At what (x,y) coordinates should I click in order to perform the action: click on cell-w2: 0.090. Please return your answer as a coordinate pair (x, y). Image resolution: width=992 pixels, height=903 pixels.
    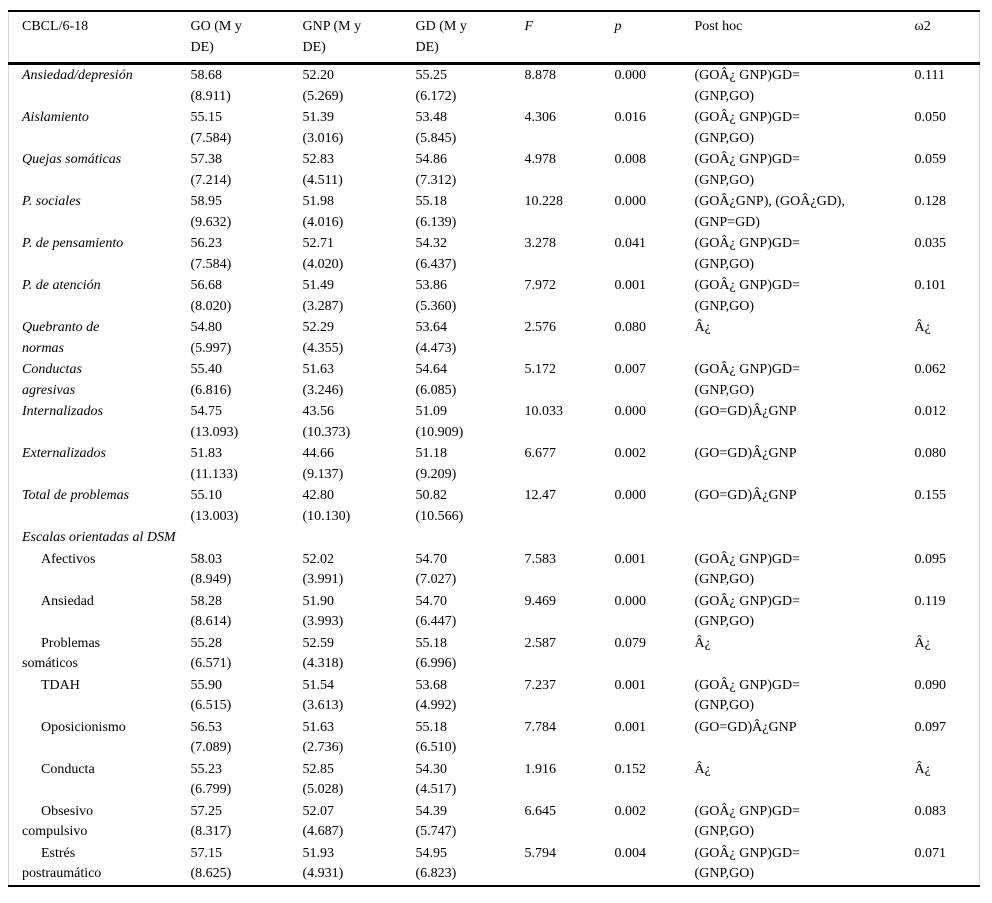
    Looking at the image, I should click on (930, 685).